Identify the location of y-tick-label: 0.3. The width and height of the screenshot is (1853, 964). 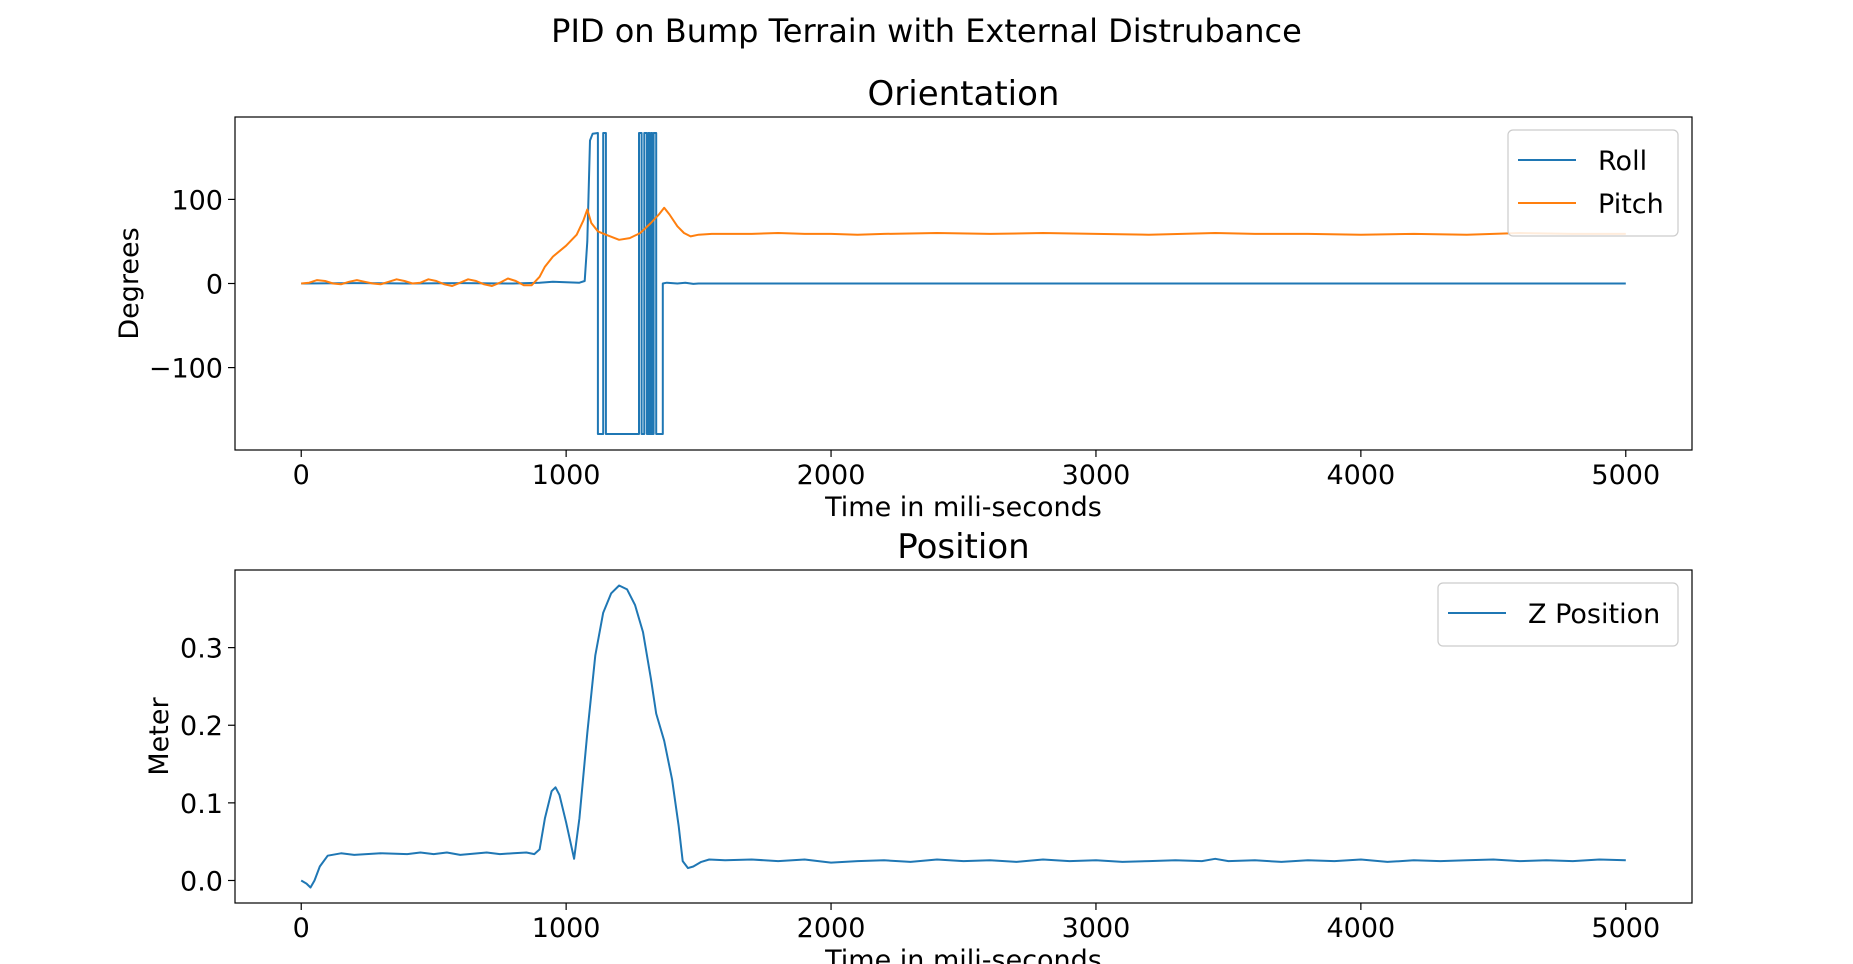
(201, 649).